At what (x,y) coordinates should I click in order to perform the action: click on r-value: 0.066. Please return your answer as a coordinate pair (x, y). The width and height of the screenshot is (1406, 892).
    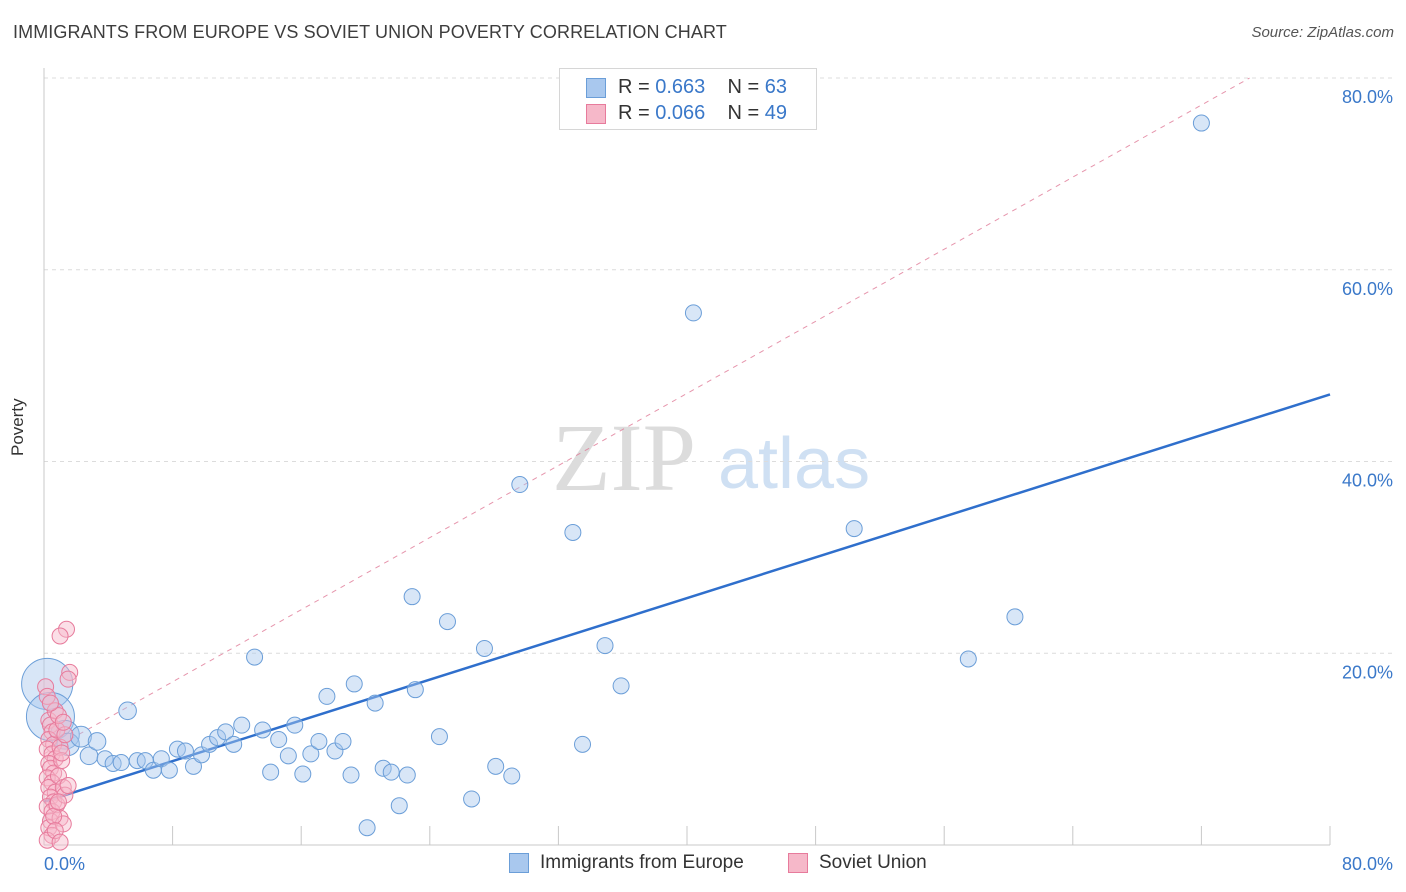
    Looking at the image, I should click on (680, 113).